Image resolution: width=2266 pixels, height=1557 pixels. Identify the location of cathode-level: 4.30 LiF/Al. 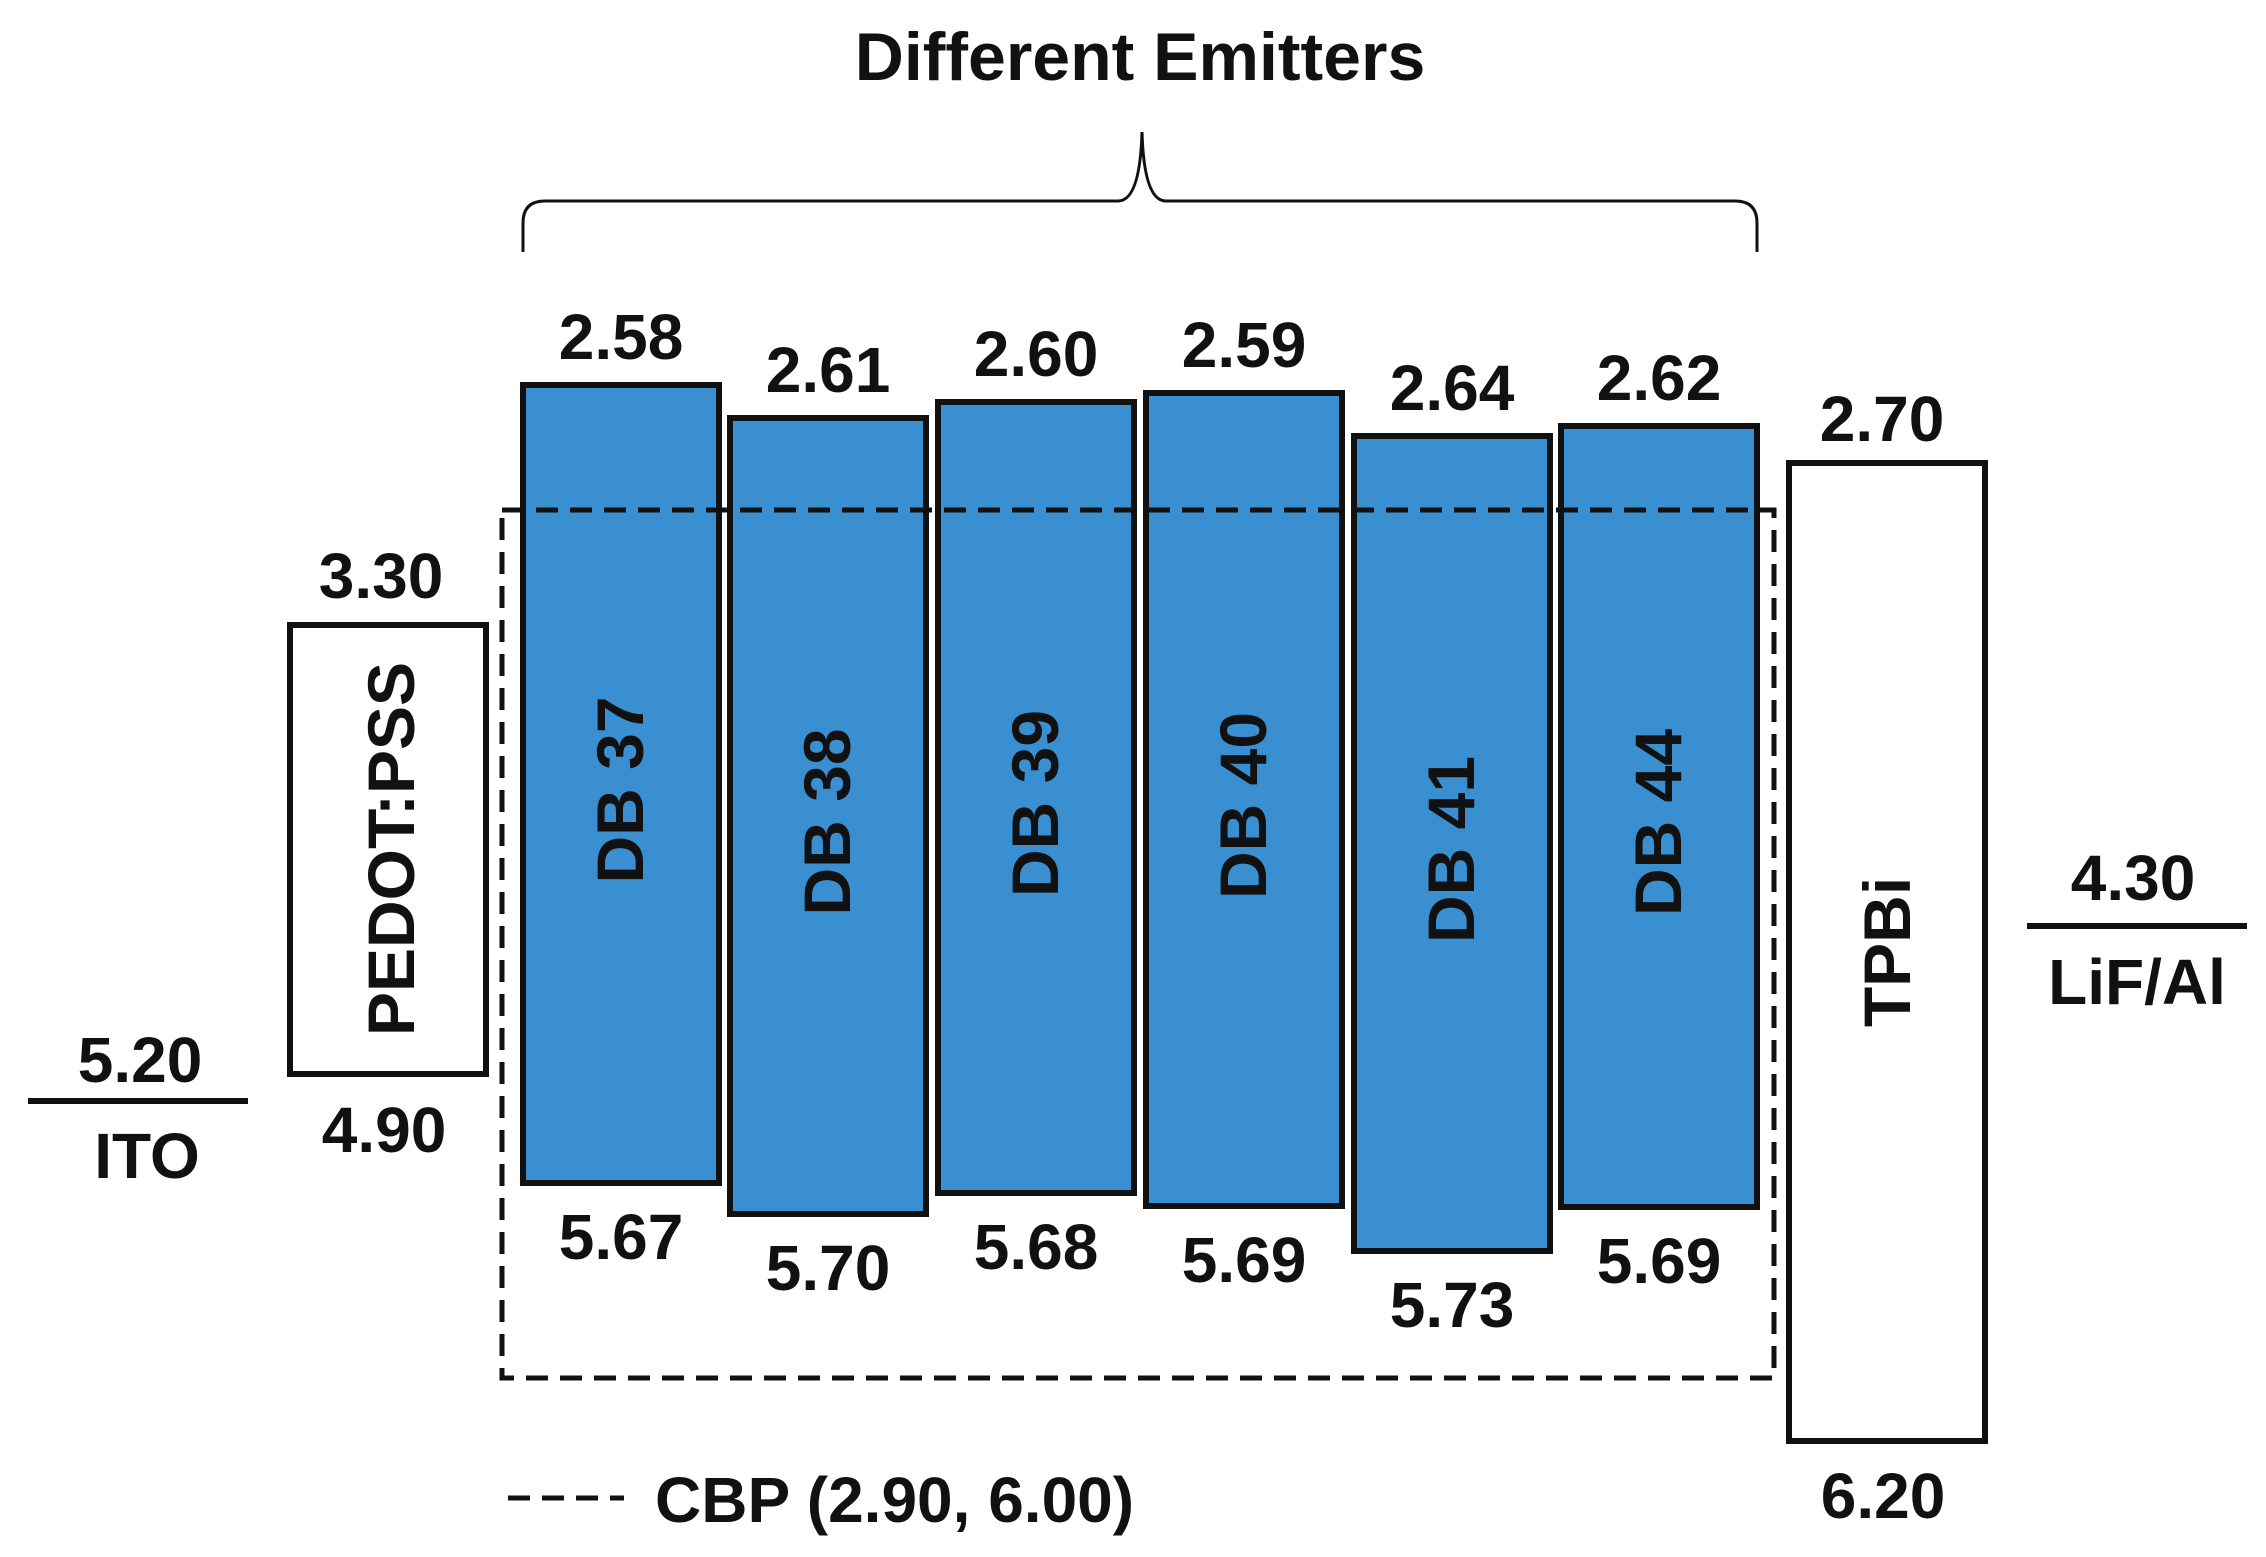
(2137, 930).